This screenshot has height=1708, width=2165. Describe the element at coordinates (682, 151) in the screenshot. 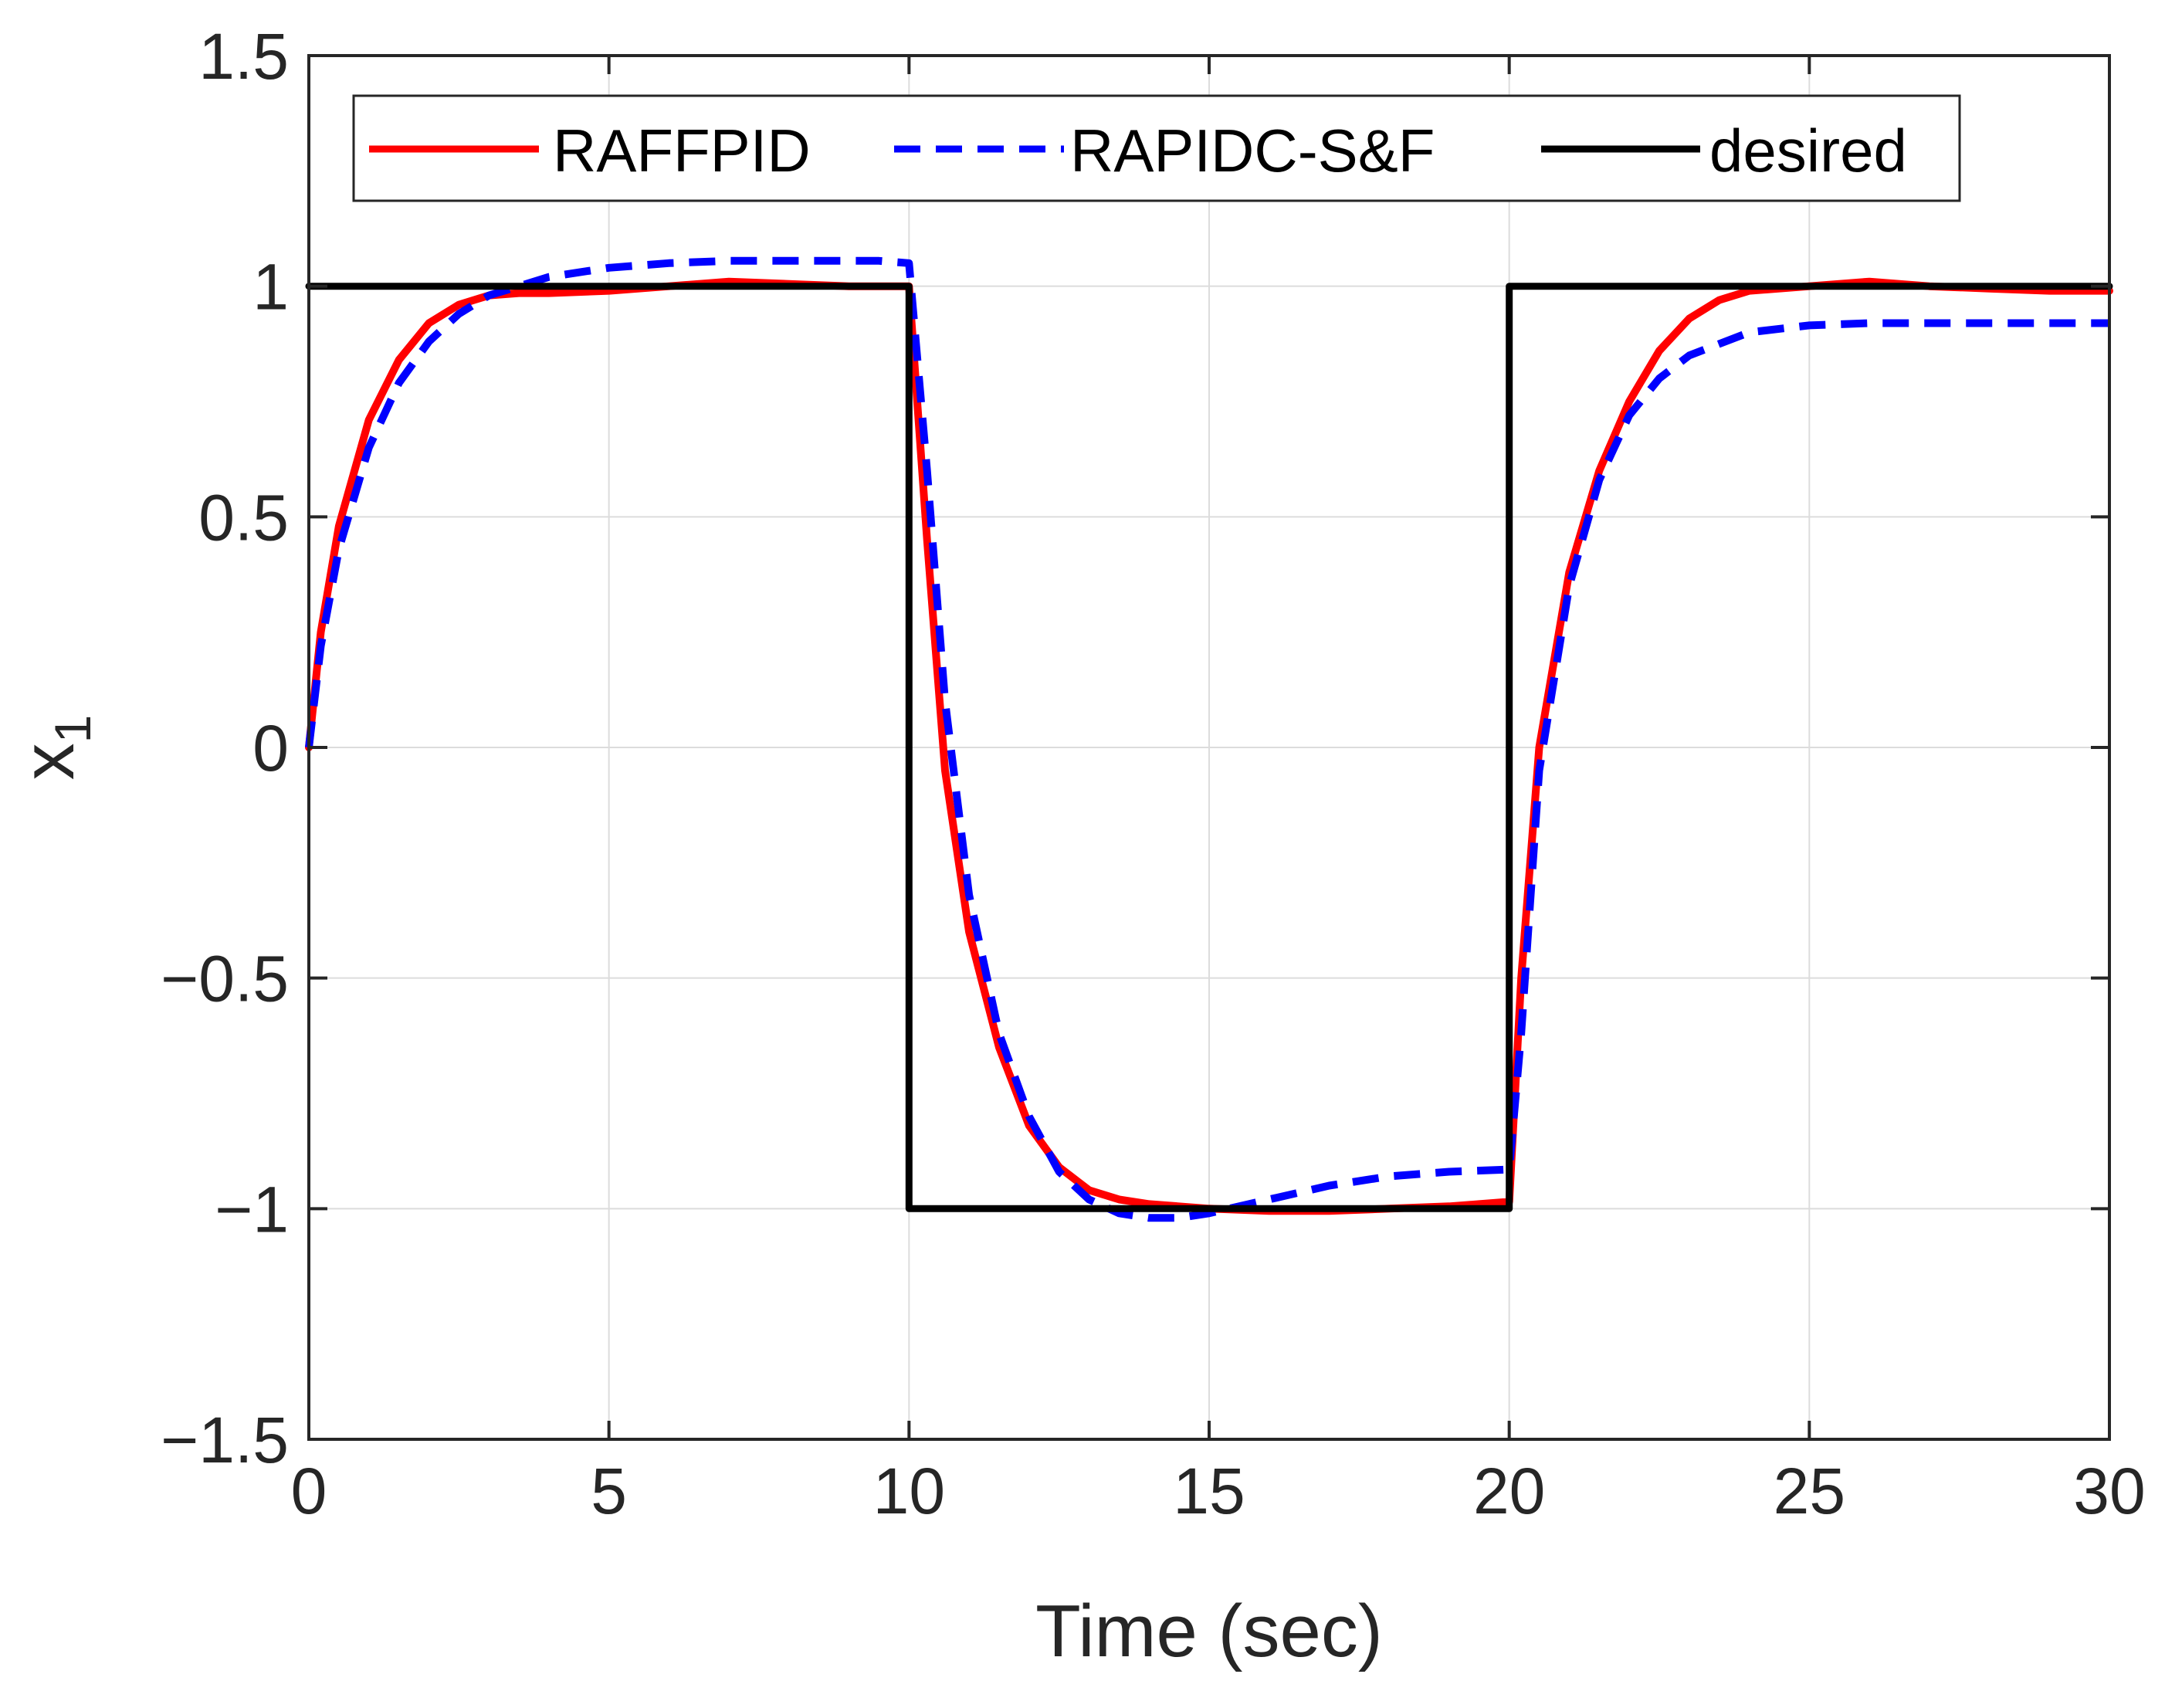

I see `legend-label-raffpid: RAFFPID` at that location.